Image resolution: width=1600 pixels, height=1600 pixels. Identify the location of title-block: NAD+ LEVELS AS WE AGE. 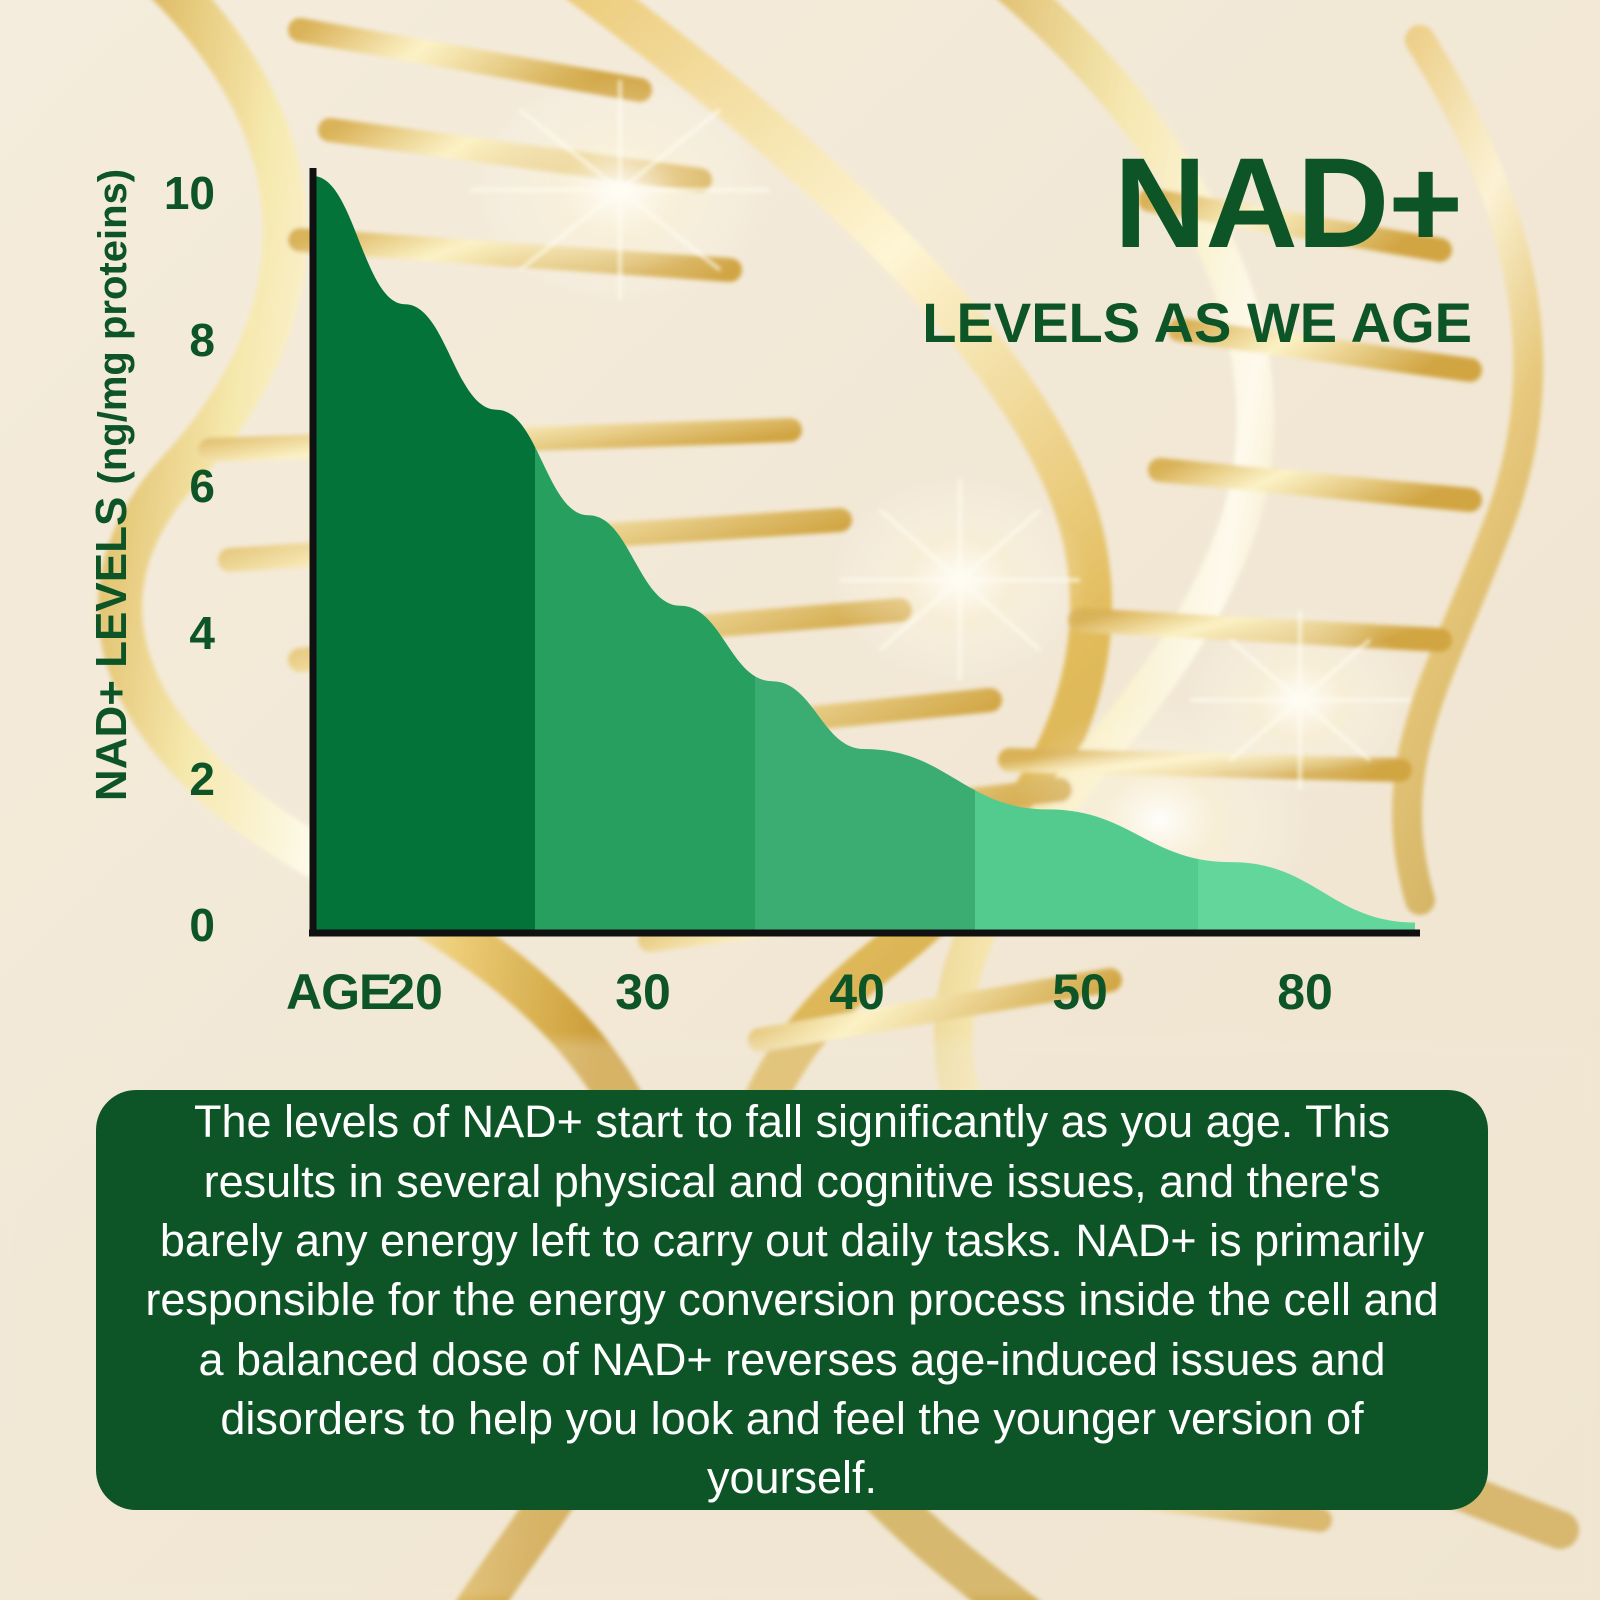
(1150, 247).